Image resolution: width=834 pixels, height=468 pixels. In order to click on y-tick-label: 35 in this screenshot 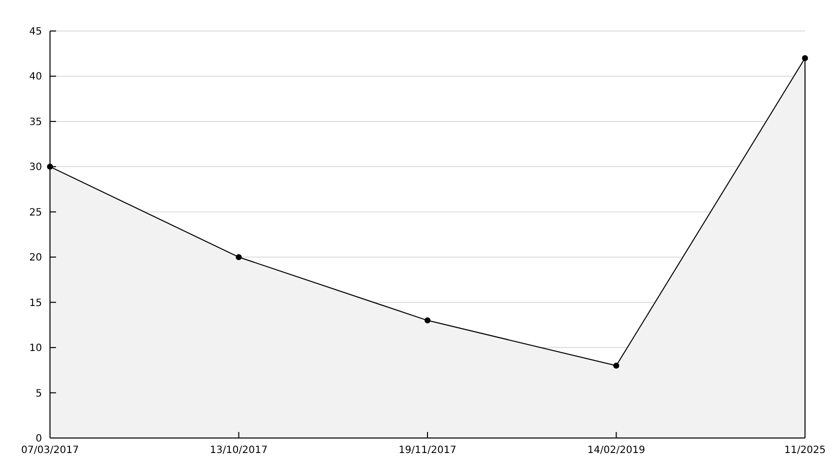, I will do `click(35, 122)`.